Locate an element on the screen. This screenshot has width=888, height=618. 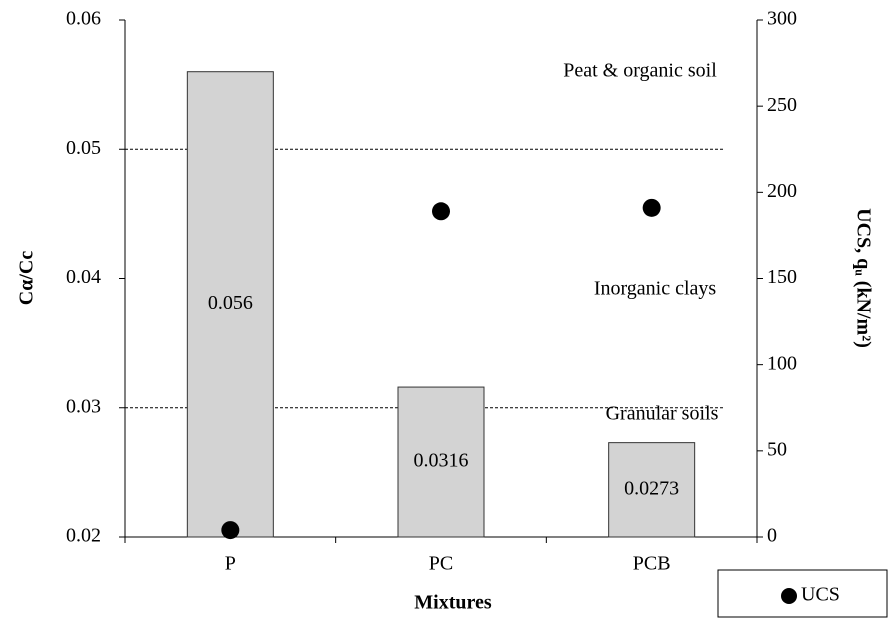
legend-label: UCS is located at coordinates (820, 595).